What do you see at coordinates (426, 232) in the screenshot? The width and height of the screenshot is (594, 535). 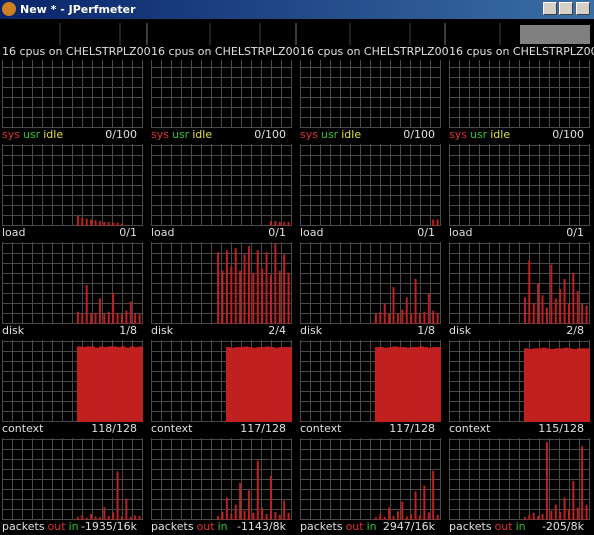 I see `value-label: 0/1` at bounding box center [426, 232].